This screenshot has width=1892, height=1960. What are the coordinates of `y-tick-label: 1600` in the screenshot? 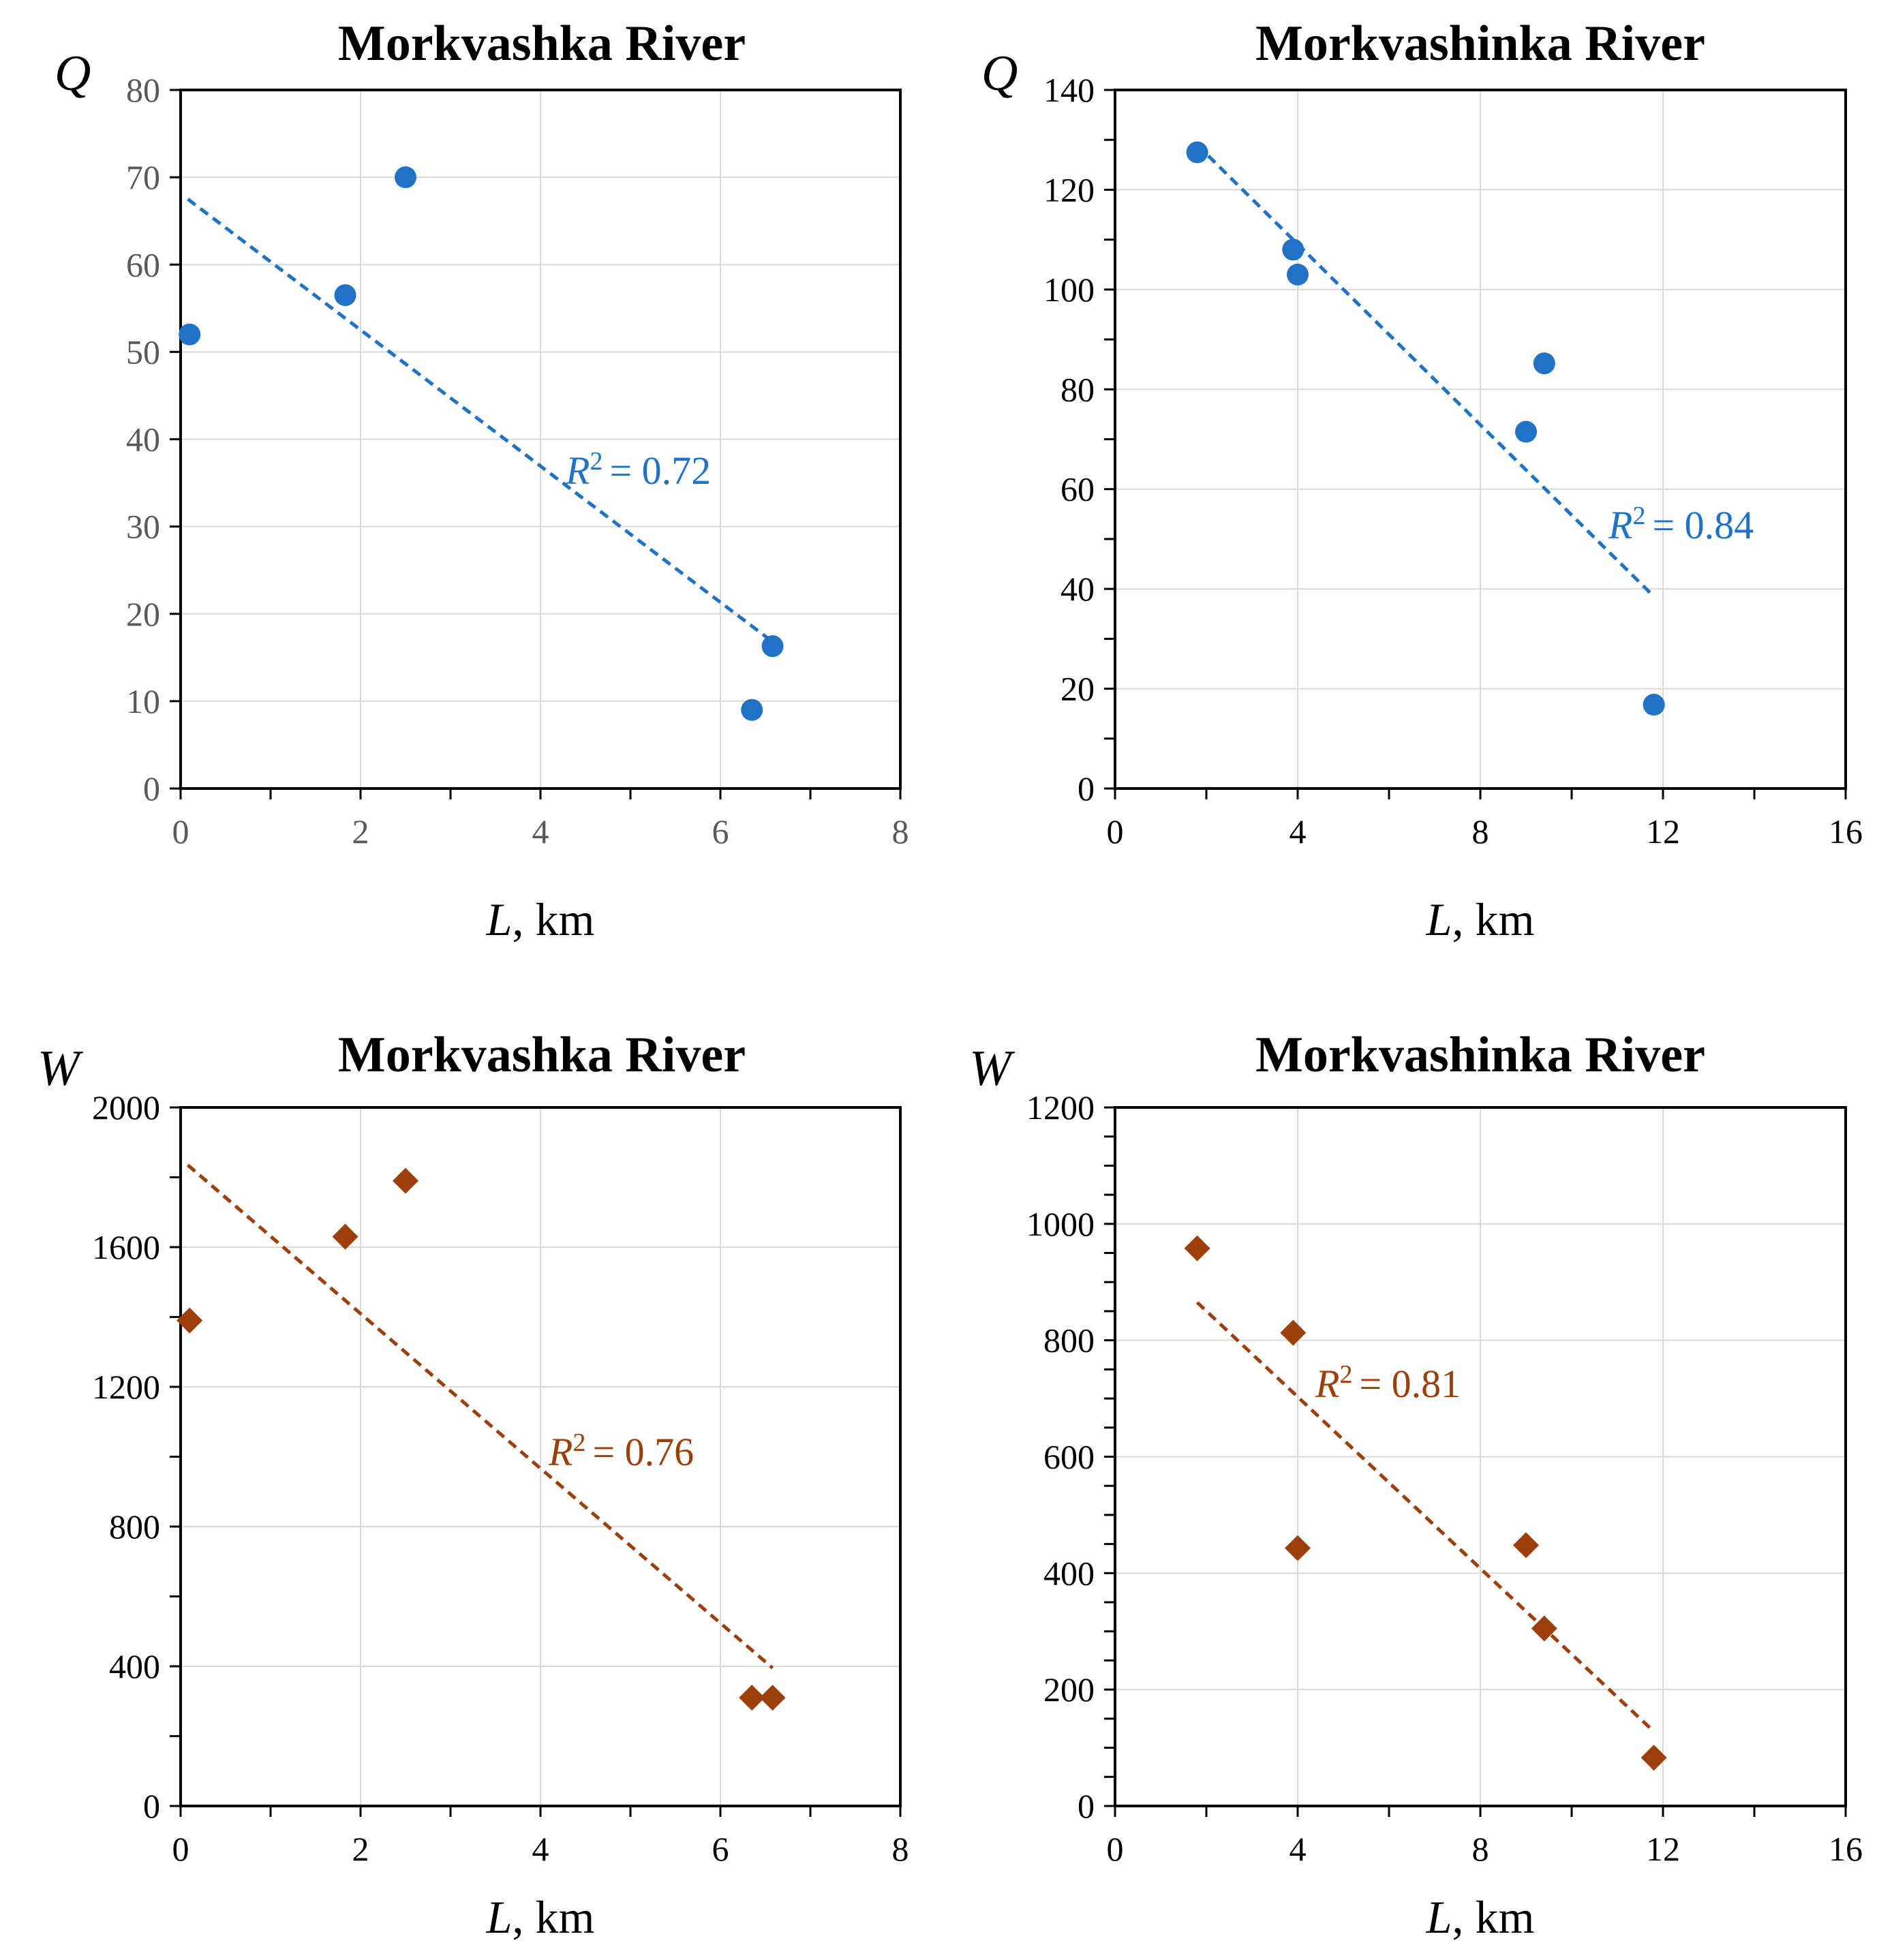 It's located at (126, 1247).